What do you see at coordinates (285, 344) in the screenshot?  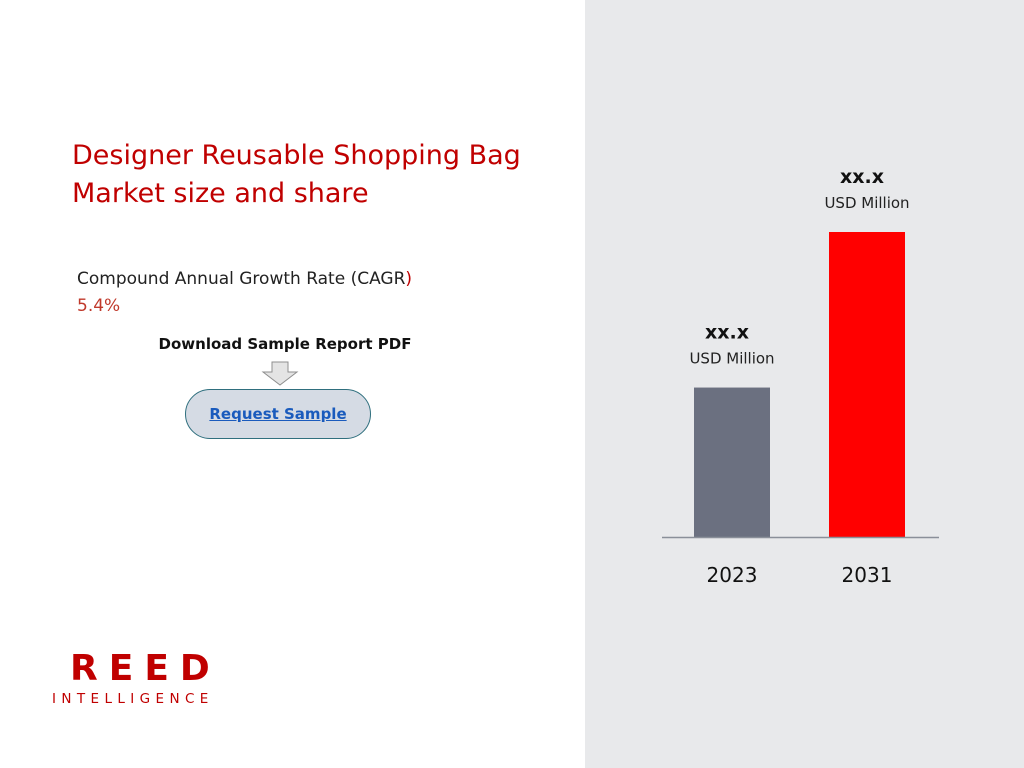 I see `download-sample-label: Download Sample Report PDF` at bounding box center [285, 344].